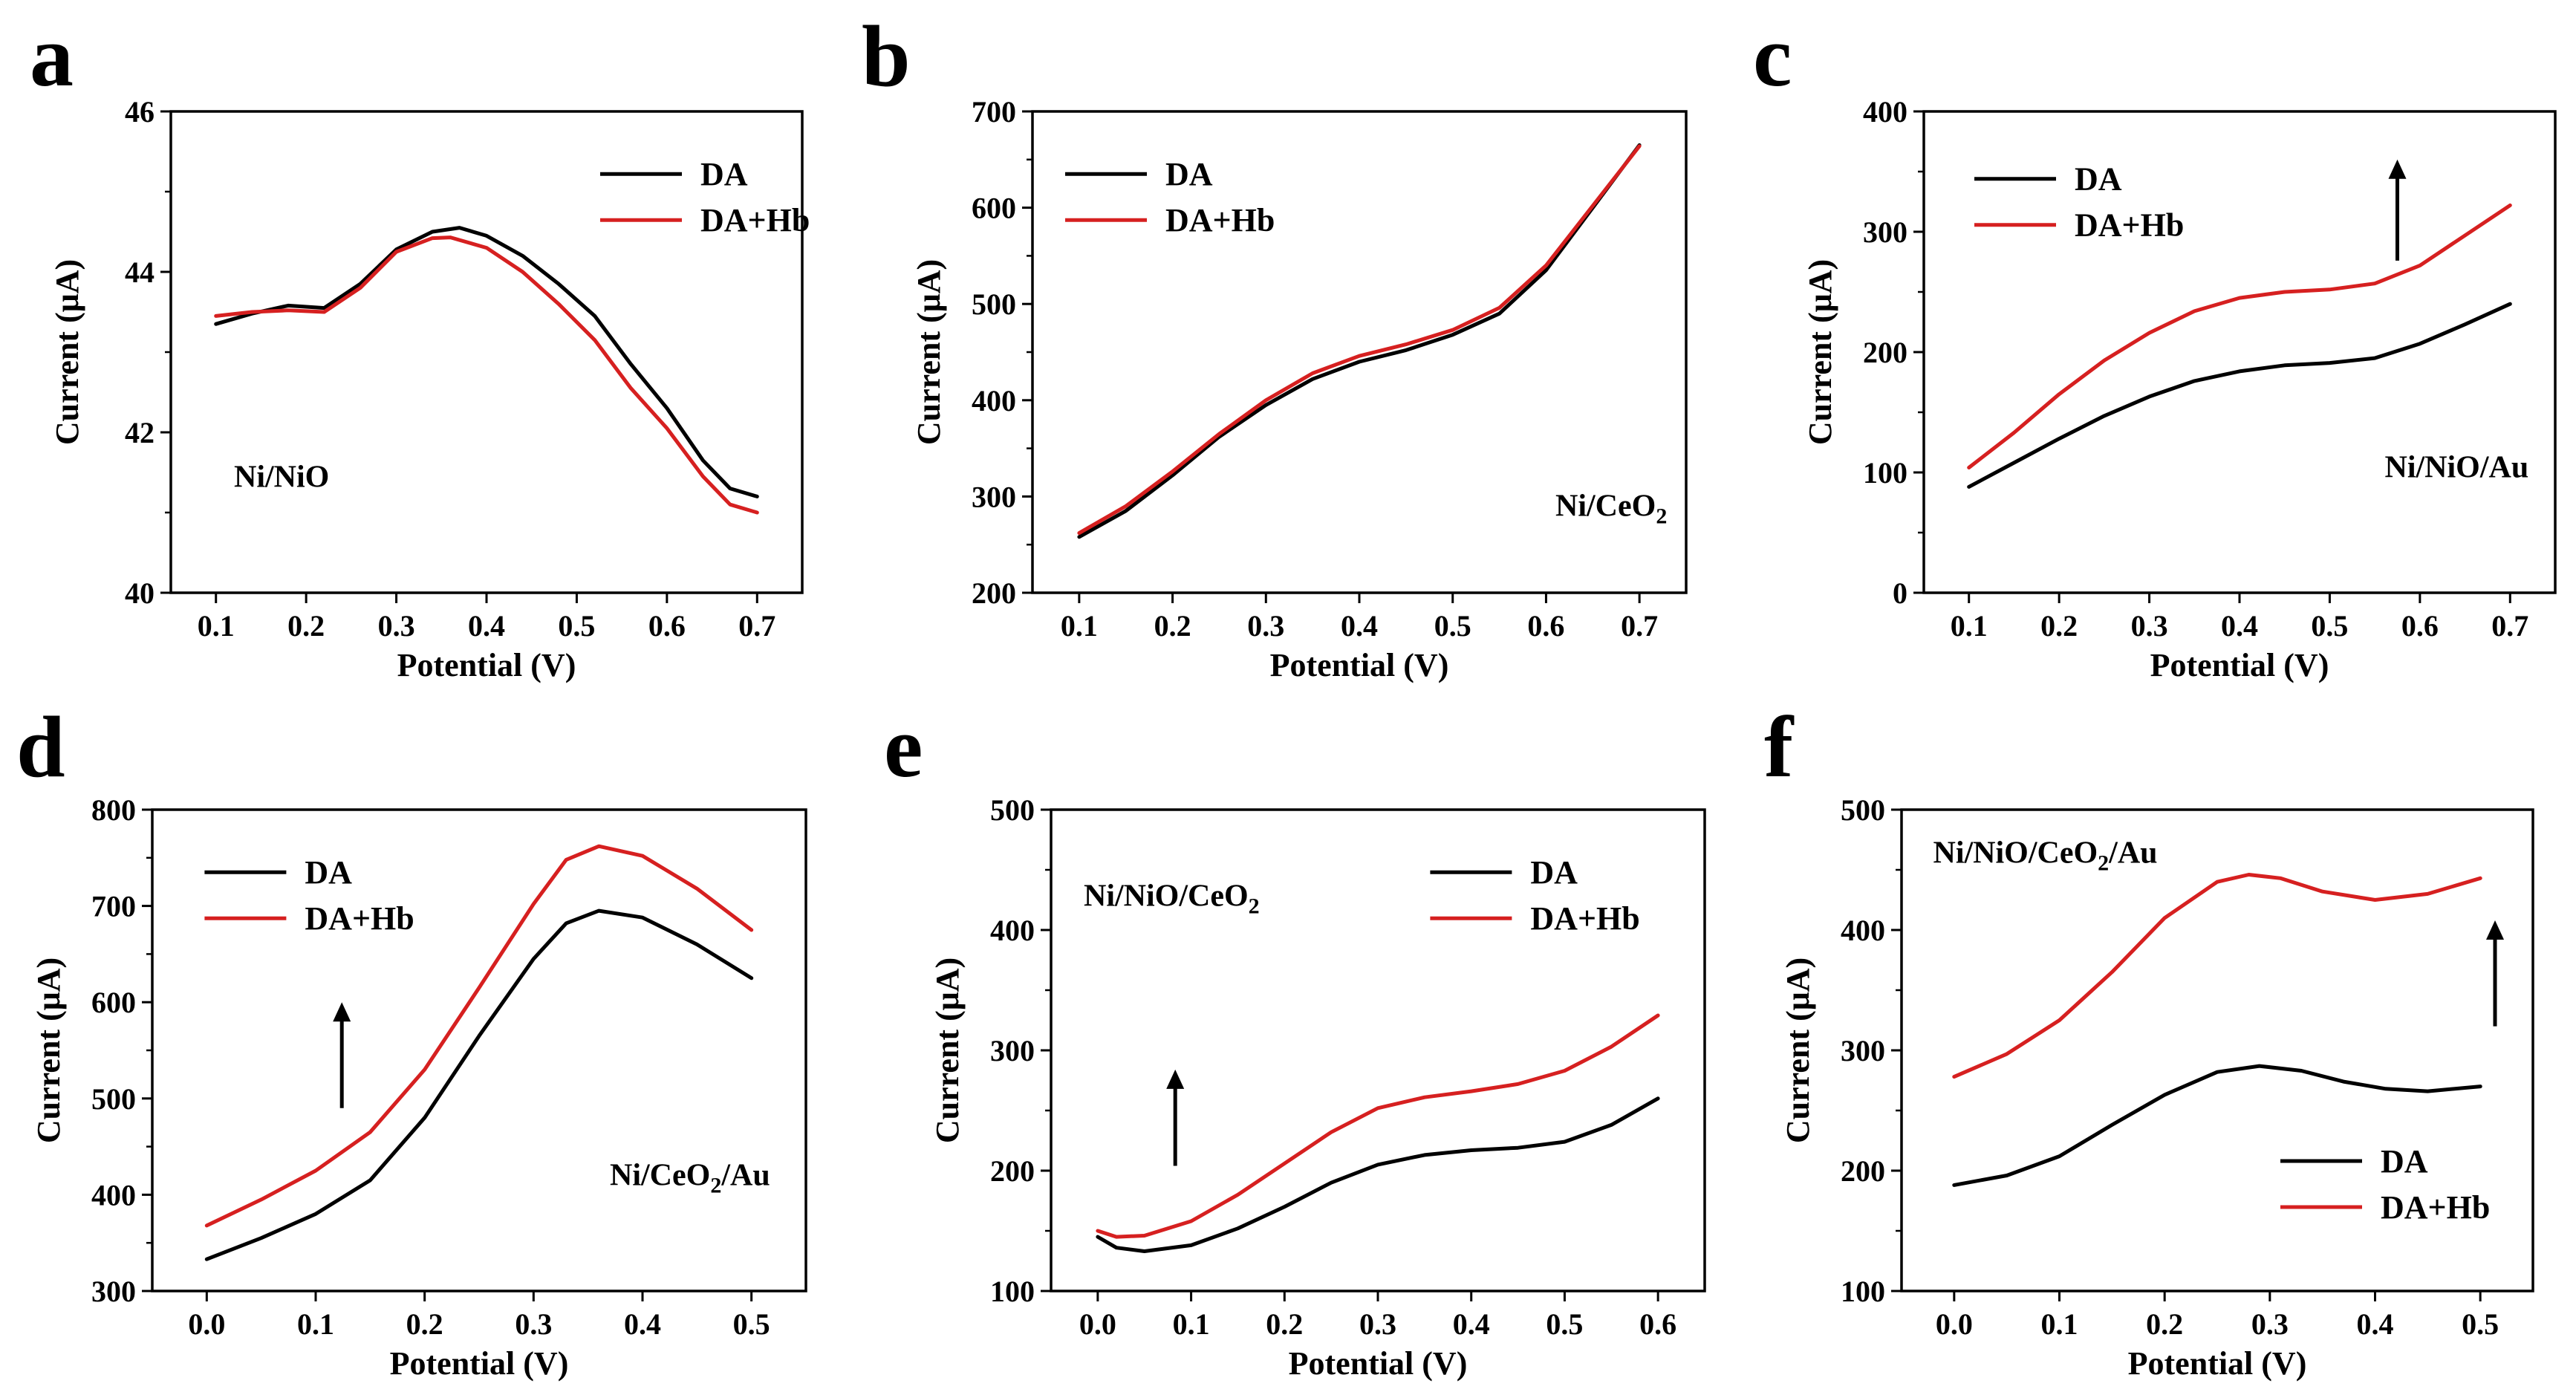 The image size is (2576, 1395). Describe the element at coordinates (903, 747) in the screenshot. I see `panel-label: e` at that location.